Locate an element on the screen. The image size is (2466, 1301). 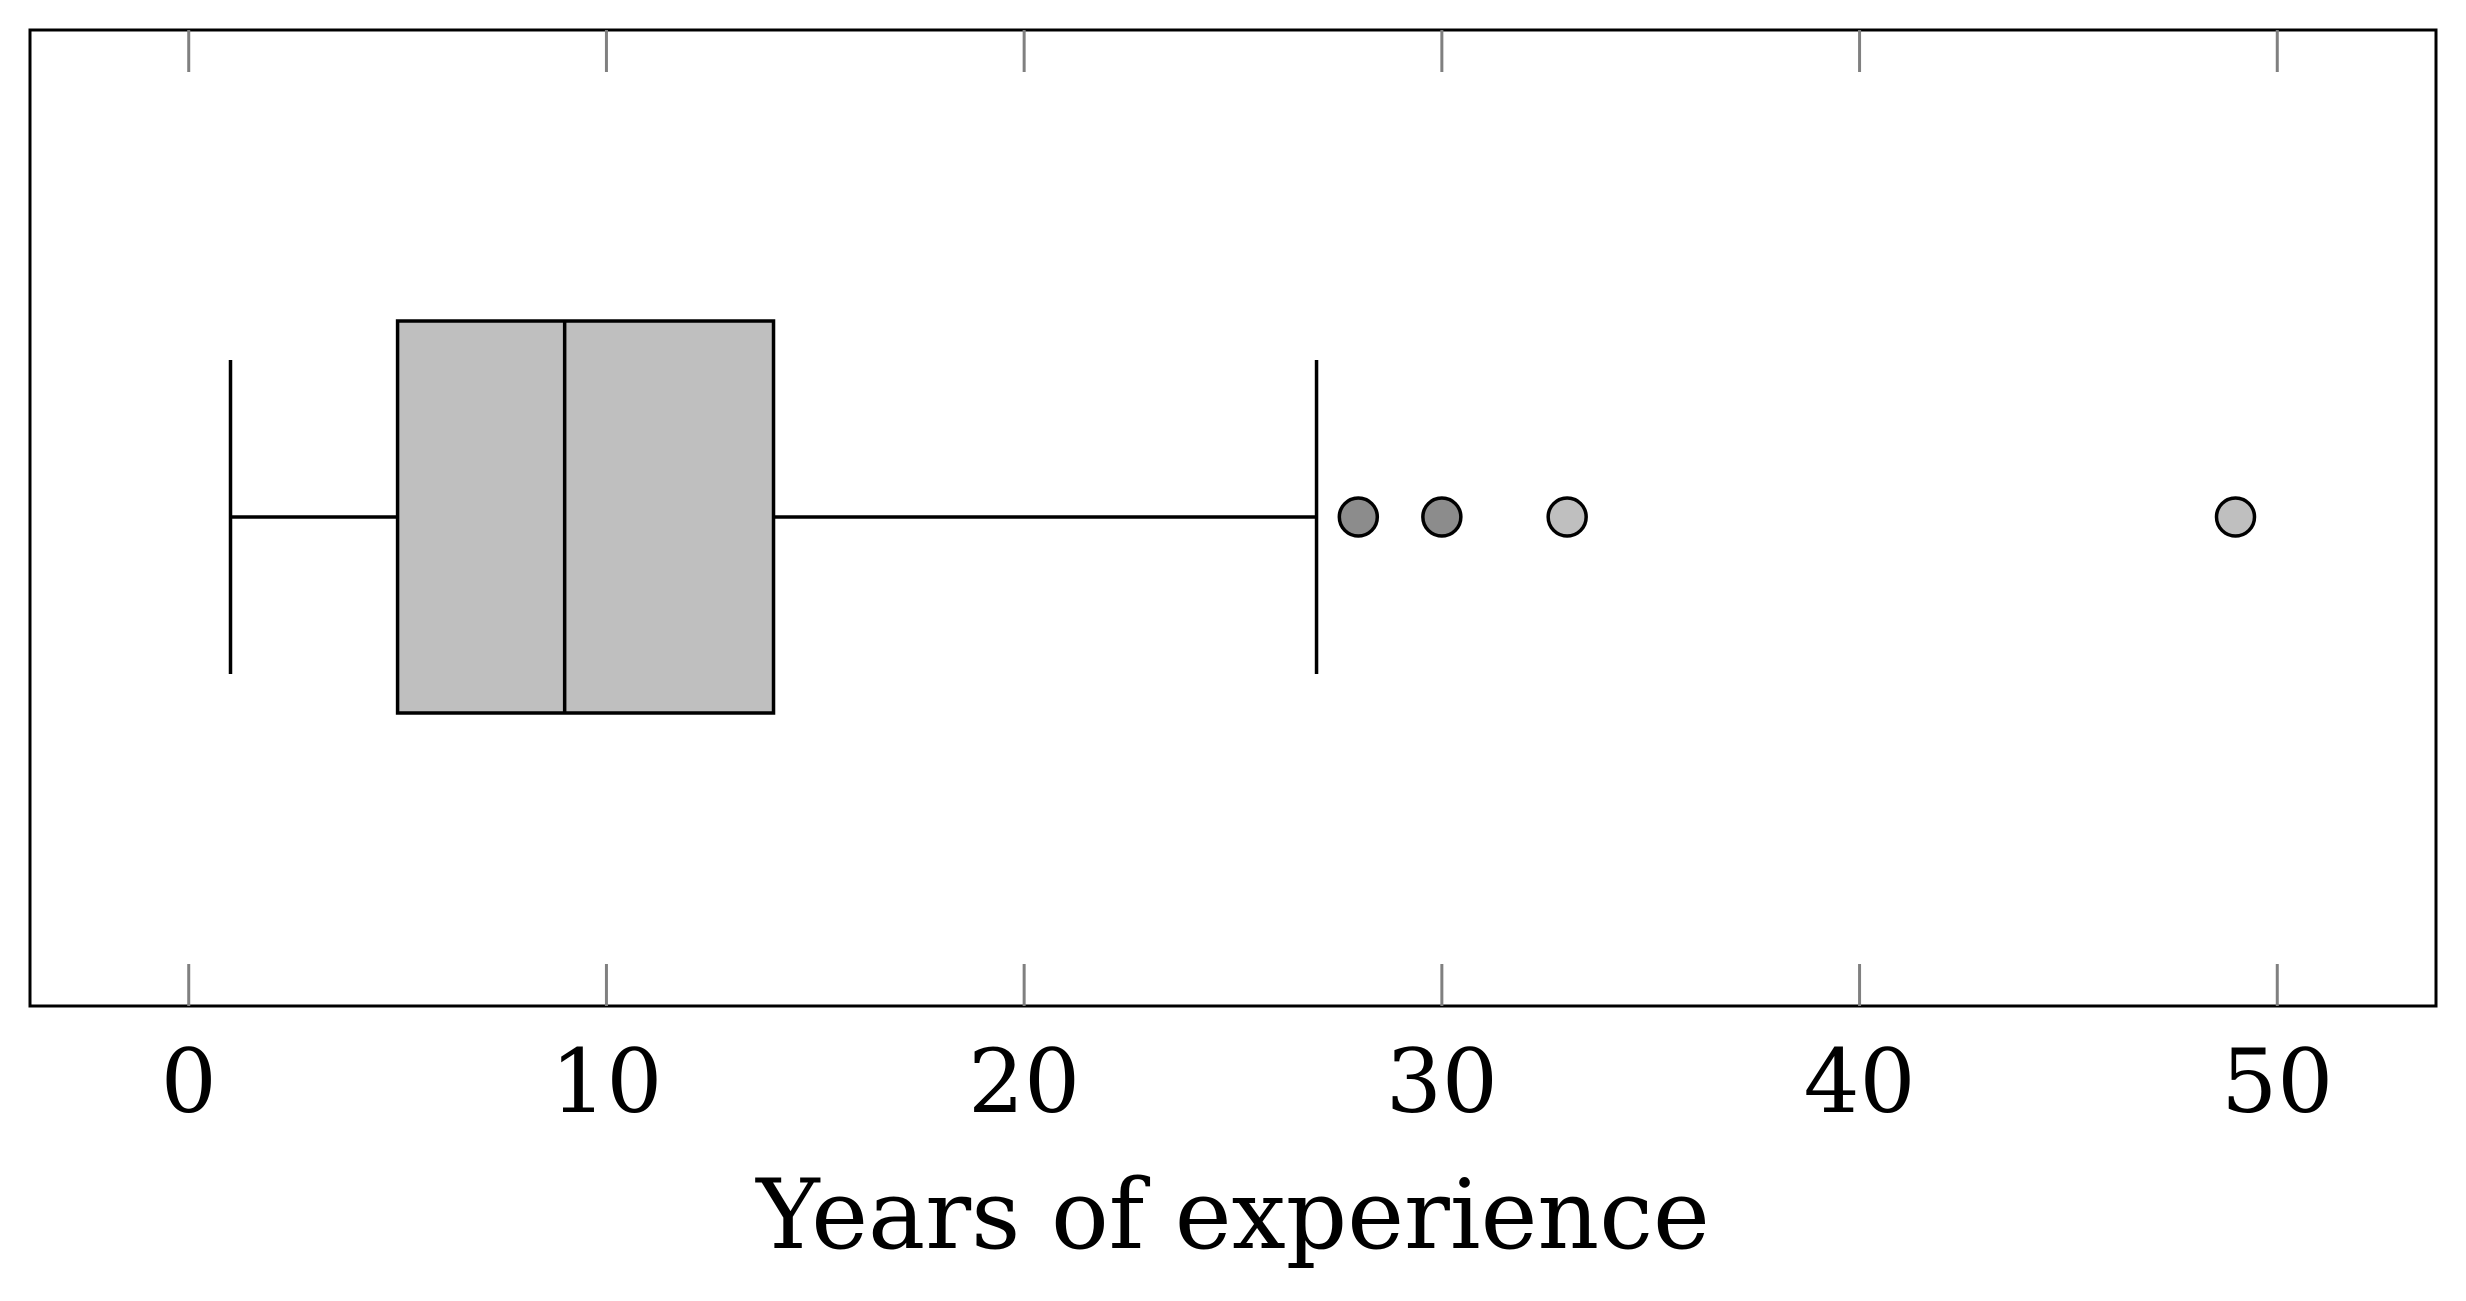
x-tick-label: 50 is located at coordinates (2277, 1081).